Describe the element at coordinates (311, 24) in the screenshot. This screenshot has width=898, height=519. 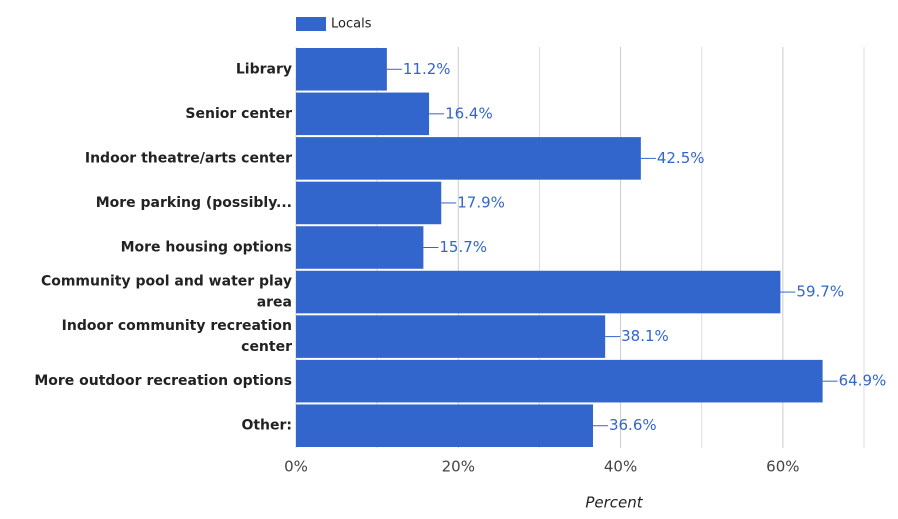
I see `legend-swatch` at that location.